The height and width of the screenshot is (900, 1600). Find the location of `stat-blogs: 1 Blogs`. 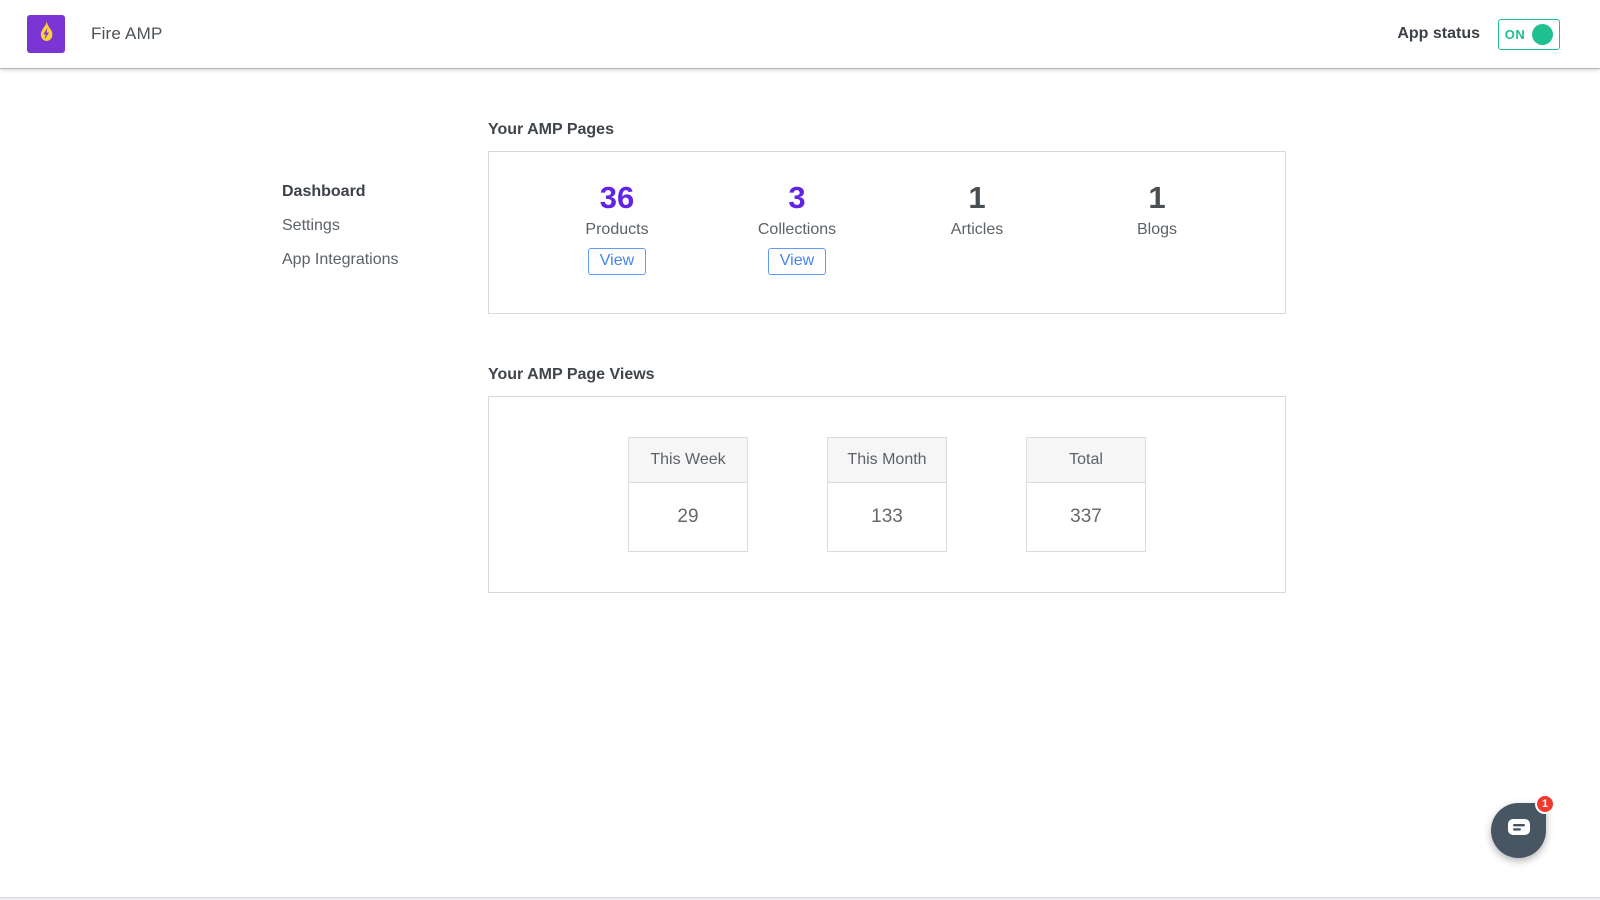

stat-blogs: 1 Blogs is located at coordinates (1157, 247).